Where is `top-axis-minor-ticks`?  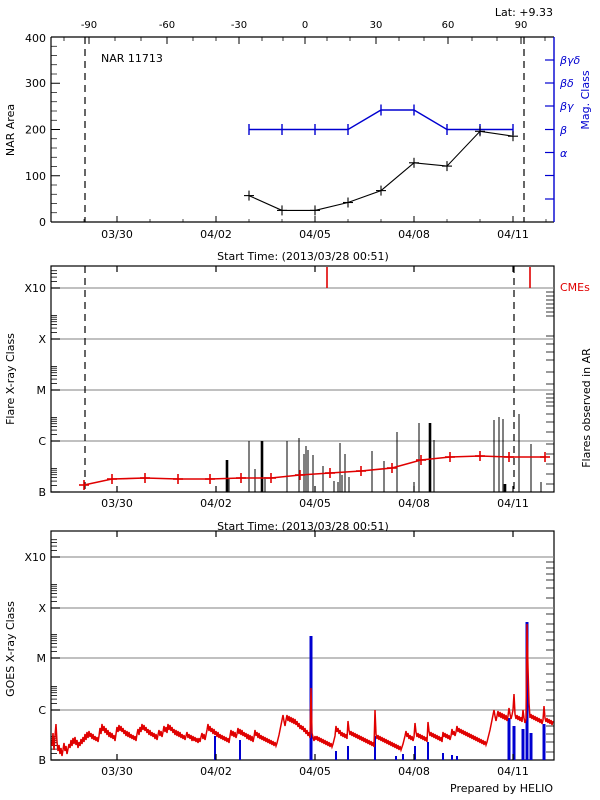
top-axis-minor-ticks is located at coordinates (304, 39).